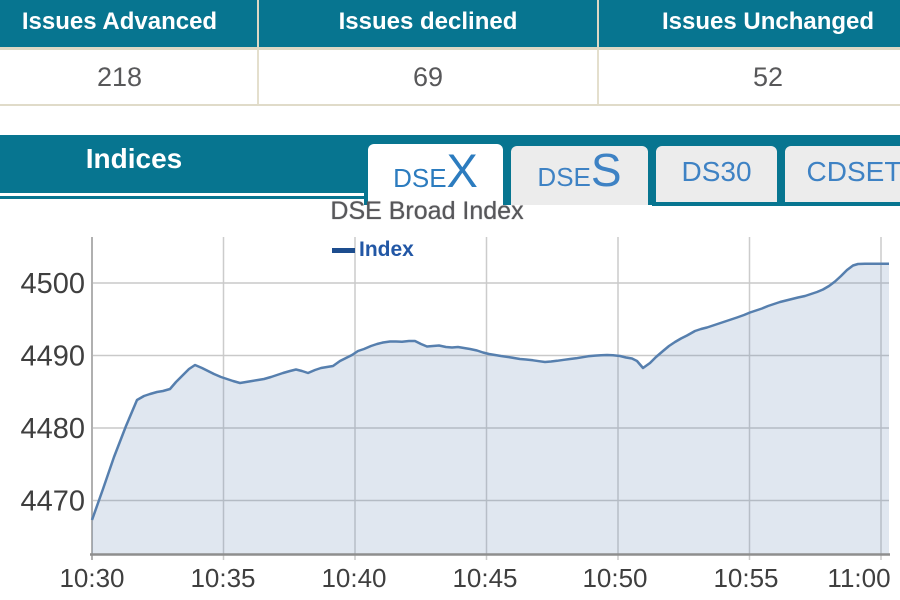 Image resolution: width=900 pixels, height=600 pixels. Describe the element at coordinates (222, 578) in the screenshot. I see `svg-text: 10:35` at that location.